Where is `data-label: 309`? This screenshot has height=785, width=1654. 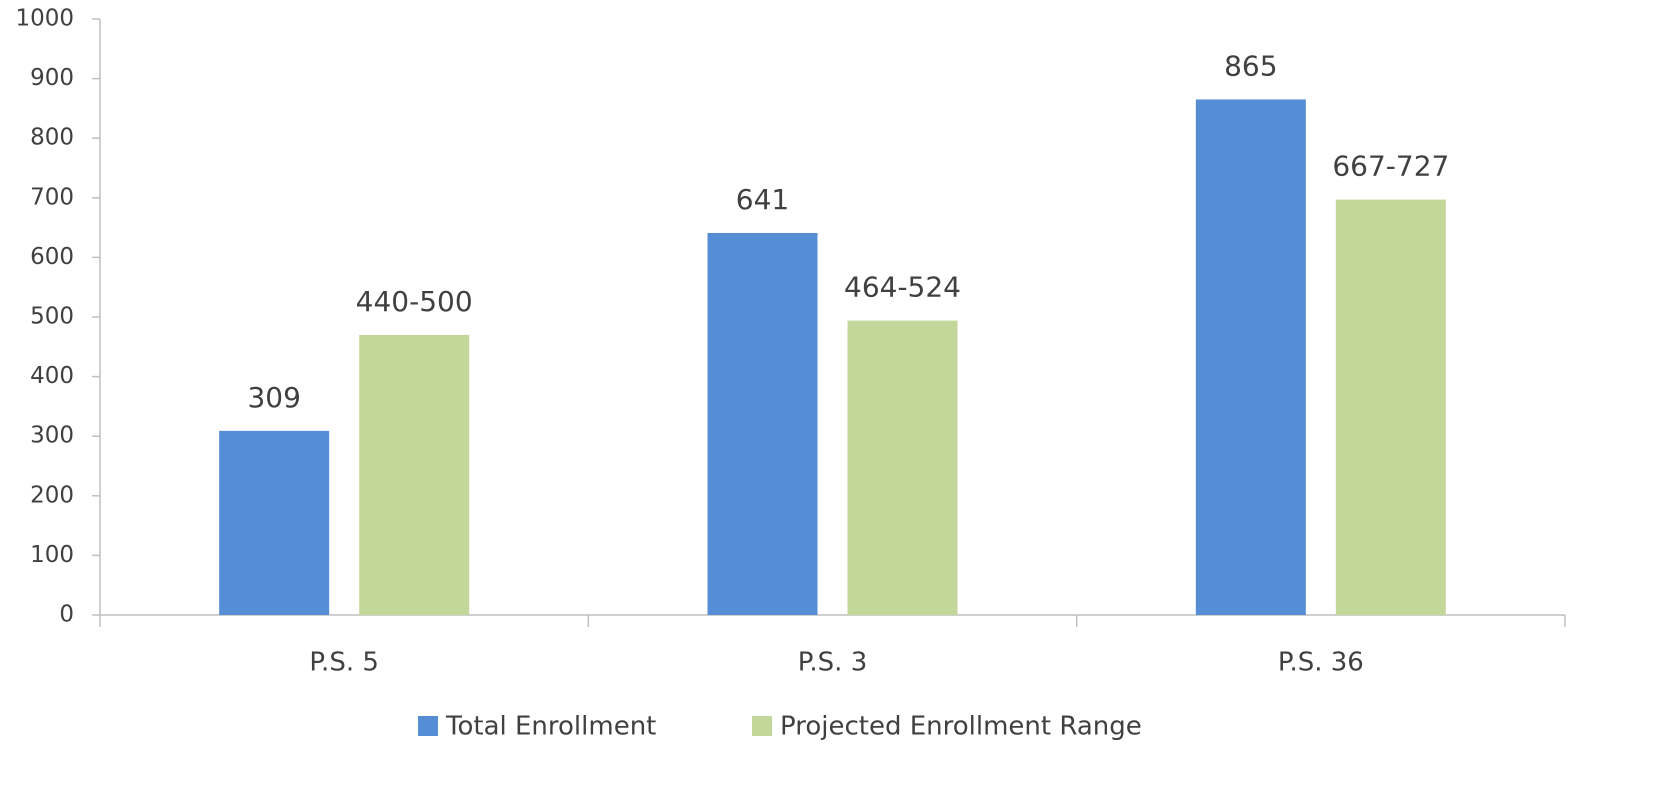 data-label: 309 is located at coordinates (273, 397).